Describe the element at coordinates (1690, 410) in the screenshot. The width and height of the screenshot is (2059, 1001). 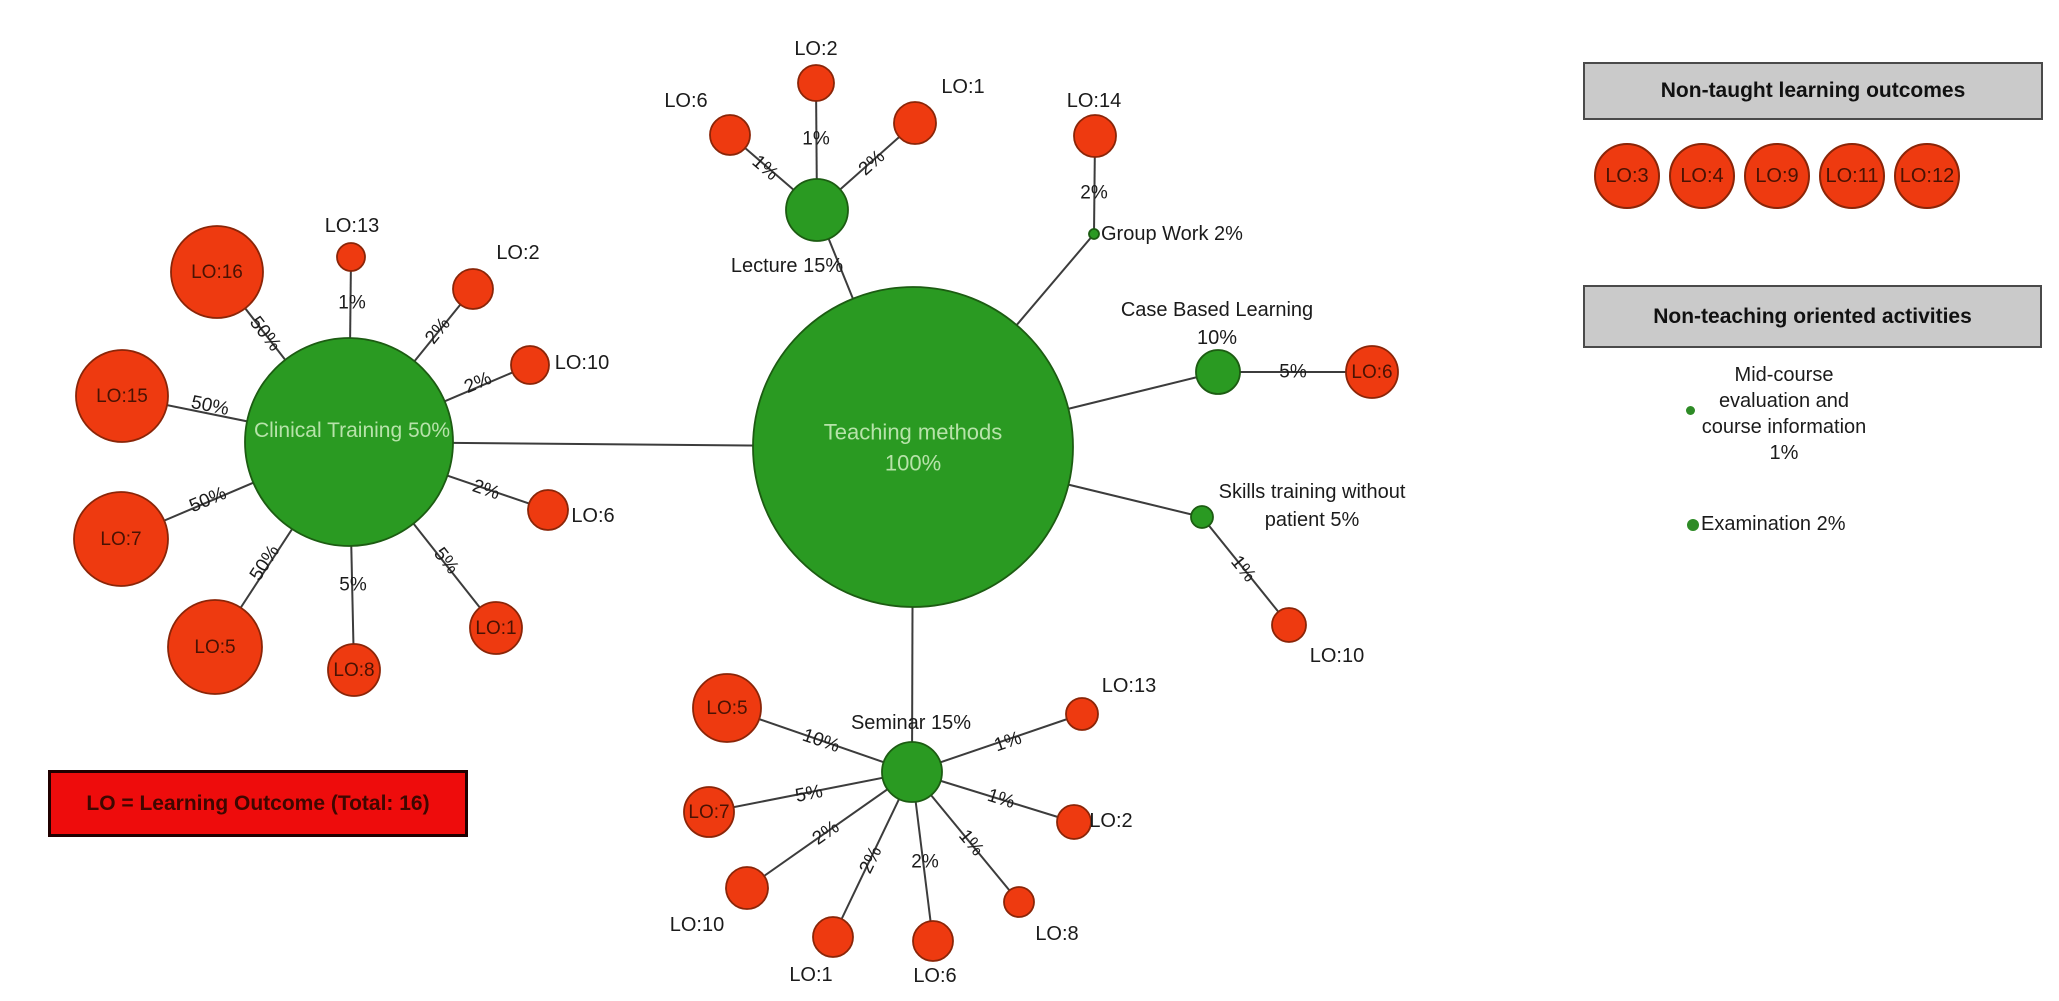
I see `mid-course-dot-icon` at that location.